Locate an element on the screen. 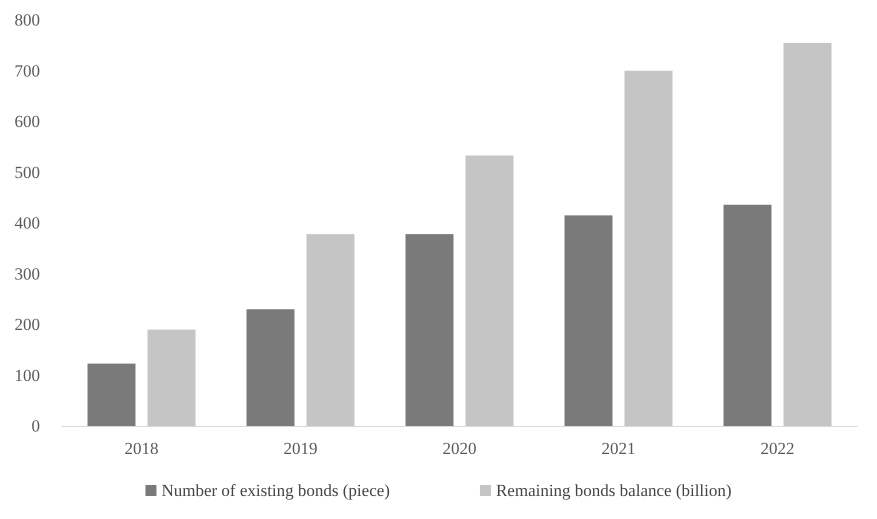 The image size is (877, 519). x-tick-label: 2020 is located at coordinates (459, 448).